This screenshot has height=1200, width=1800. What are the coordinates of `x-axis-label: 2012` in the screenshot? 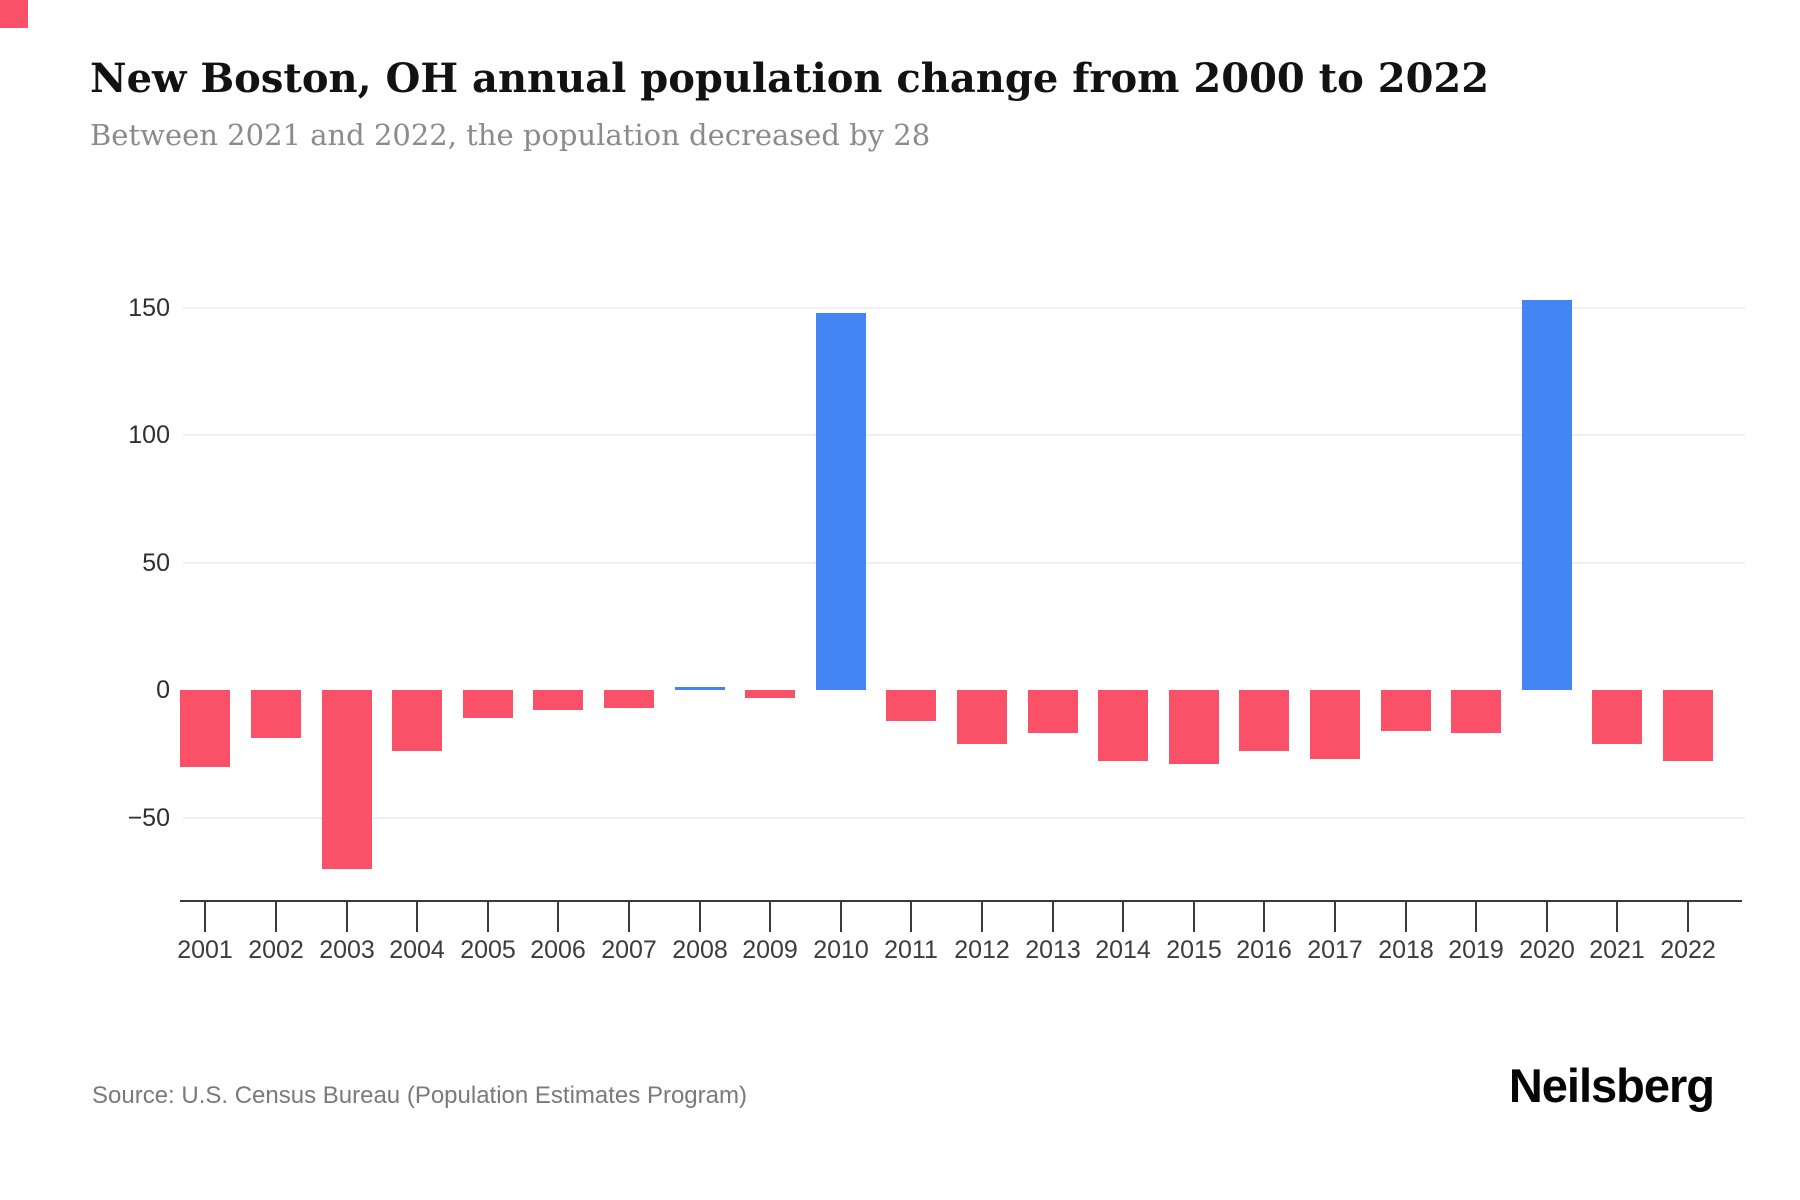 It's located at (982, 950).